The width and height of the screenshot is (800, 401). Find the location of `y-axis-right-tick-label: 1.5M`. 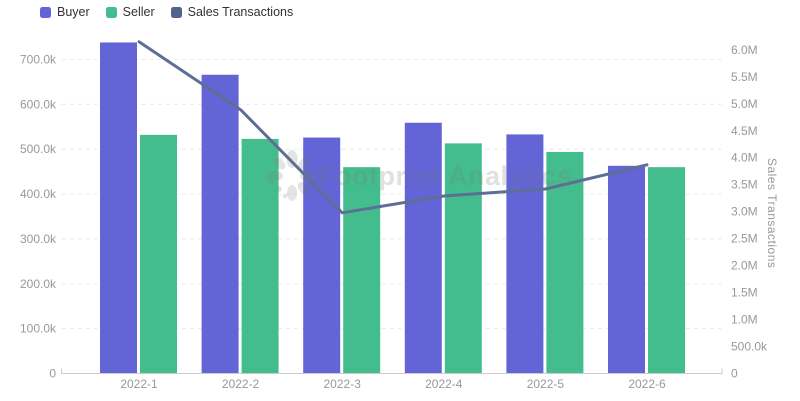

y-axis-right-tick-label: 1.5M is located at coordinates (744, 293).